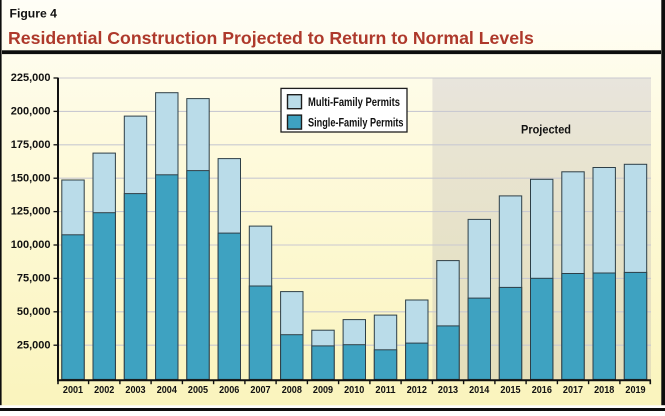 This screenshot has width=665, height=416. I want to click on svg-text: 50,000, so click(34, 312).